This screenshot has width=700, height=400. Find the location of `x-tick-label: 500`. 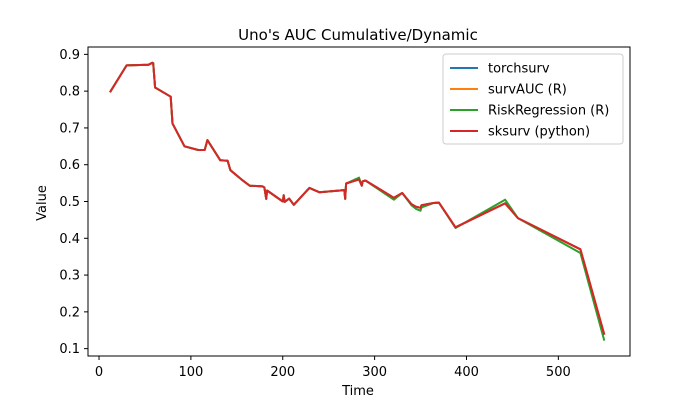

x-tick-label: 500 is located at coordinates (558, 372).